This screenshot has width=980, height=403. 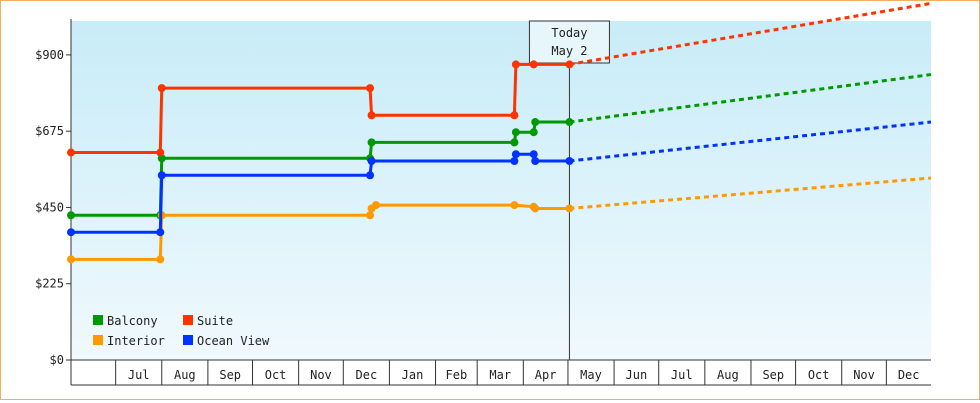 I want to click on legend-label: Suite, so click(x=215, y=321).